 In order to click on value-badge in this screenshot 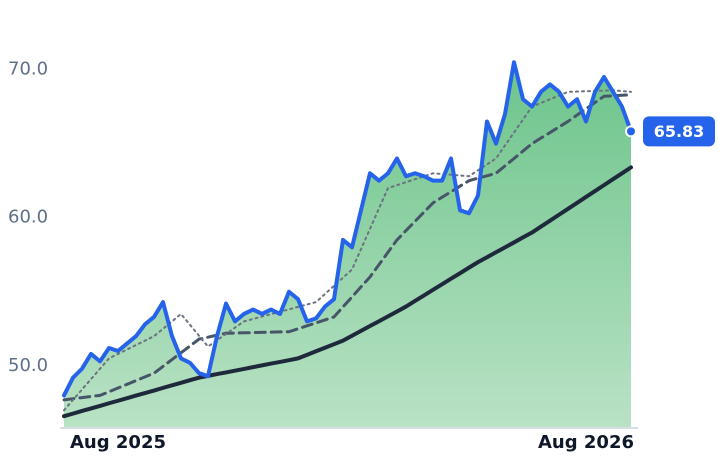, I will do `click(679, 131)`.